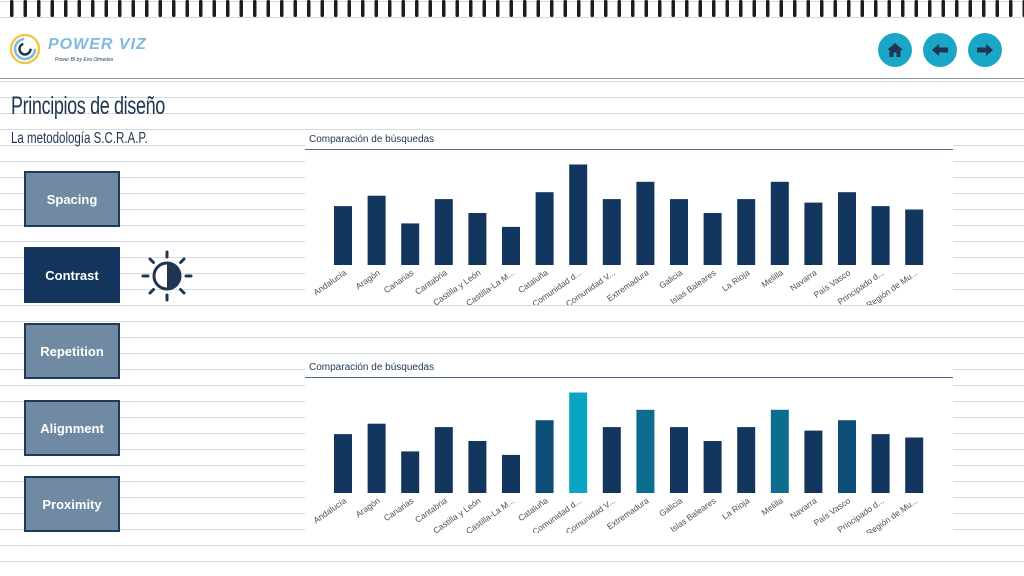 Image resolution: width=1024 pixels, height=576 pixels. What do you see at coordinates (79, 138) in the screenshot?
I see `page-subtitle: La metodología S.C.R.A.P.` at bounding box center [79, 138].